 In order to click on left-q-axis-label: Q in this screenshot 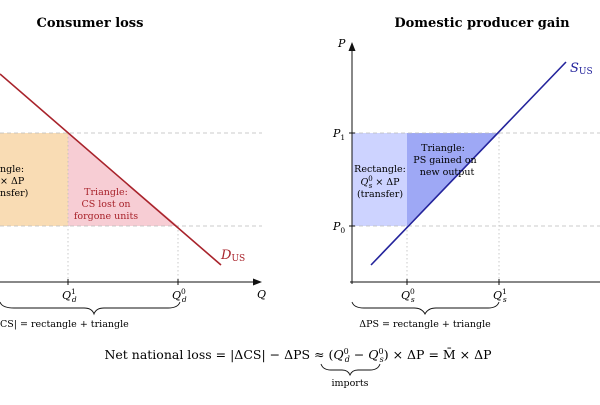, I will do `click(261, 294)`.